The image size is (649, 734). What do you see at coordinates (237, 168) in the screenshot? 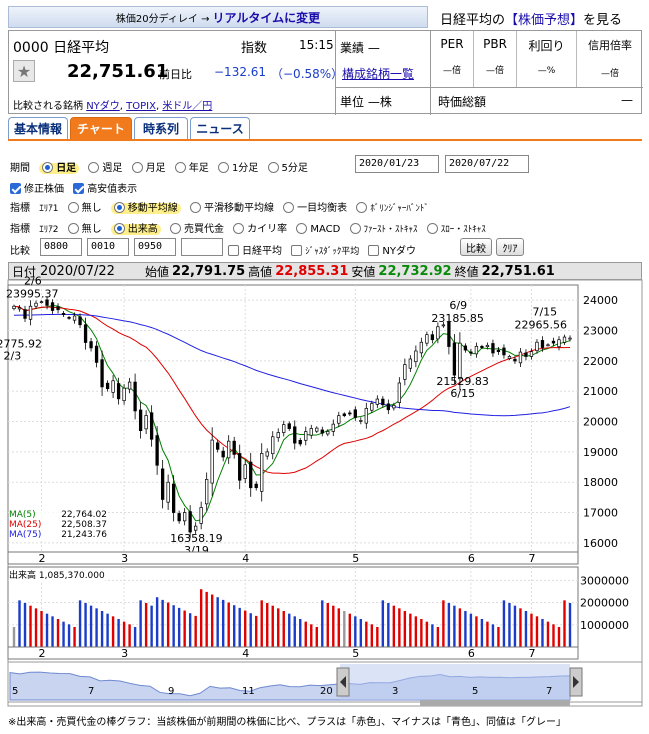
I see `period-1min: 1分足` at bounding box center [237, 168].